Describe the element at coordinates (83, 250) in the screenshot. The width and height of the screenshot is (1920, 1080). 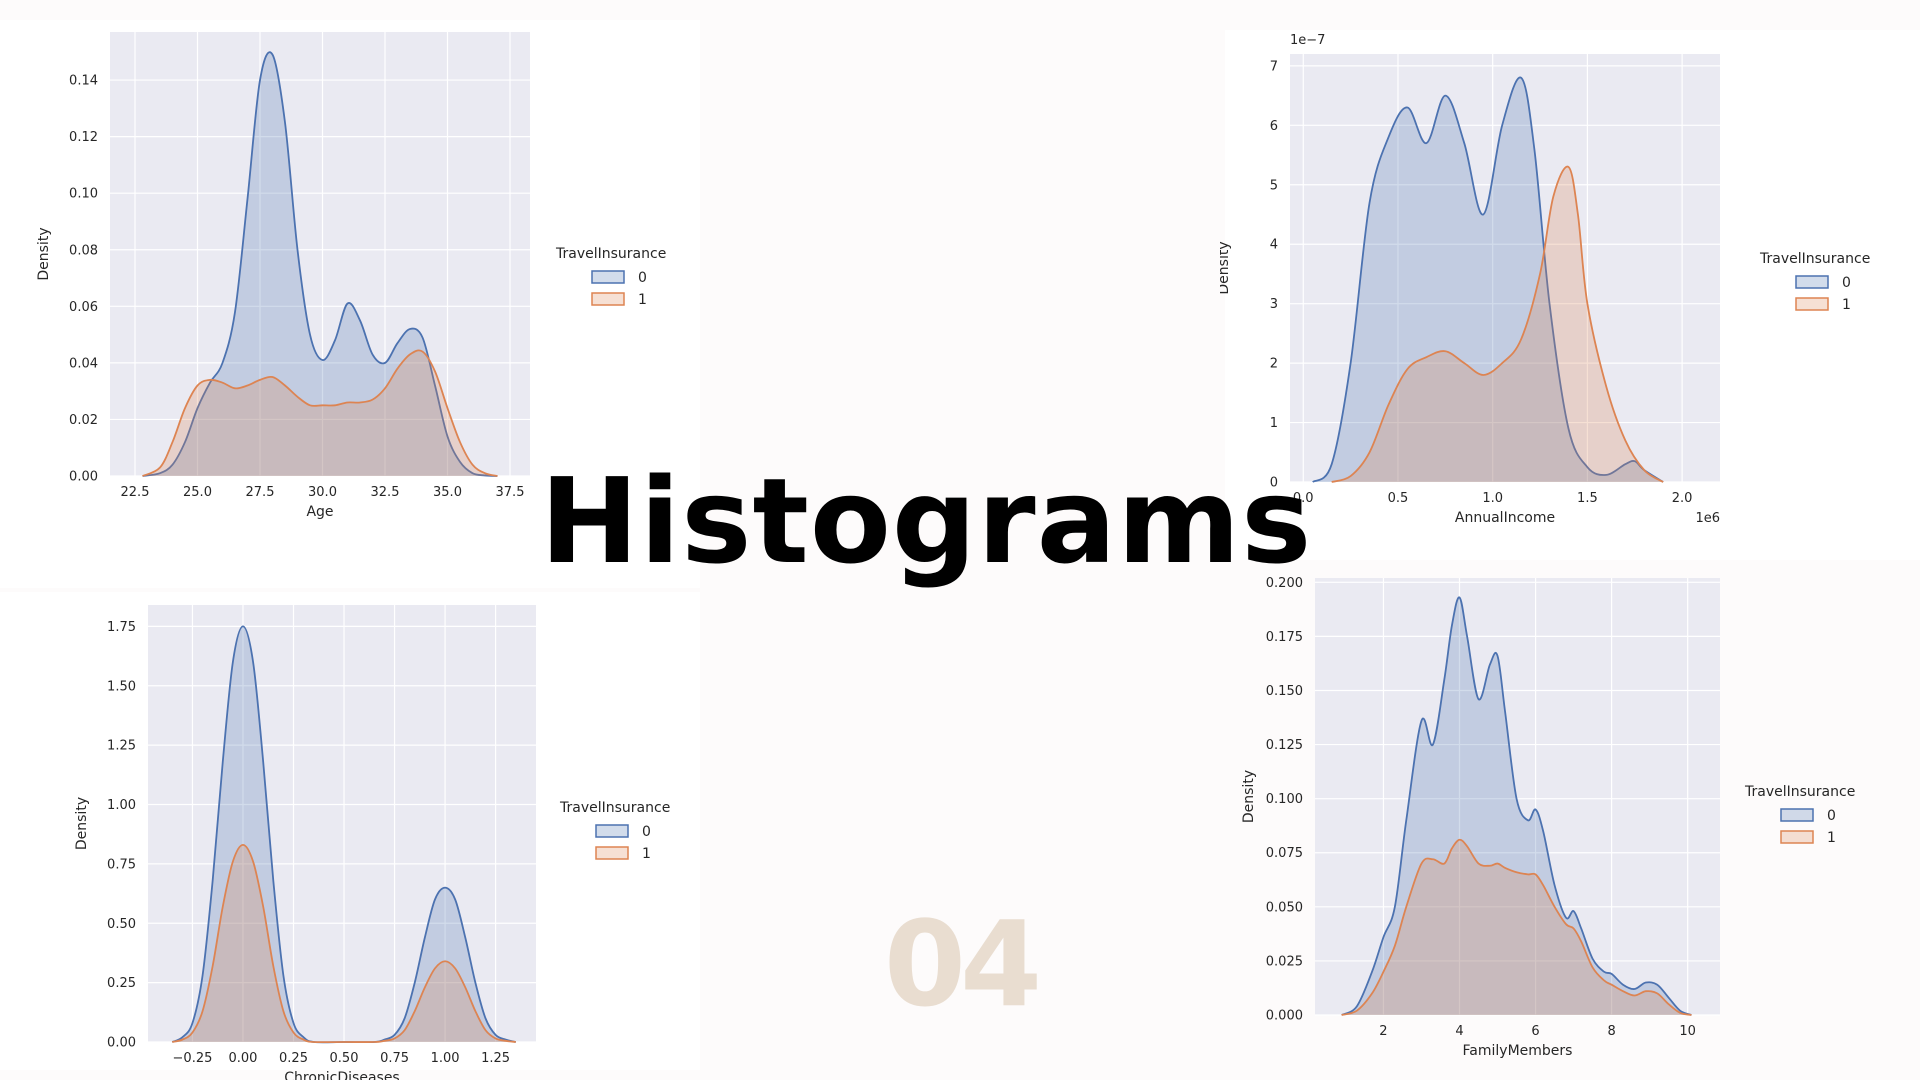
I see `y-tick-label: 0.08` at that location.